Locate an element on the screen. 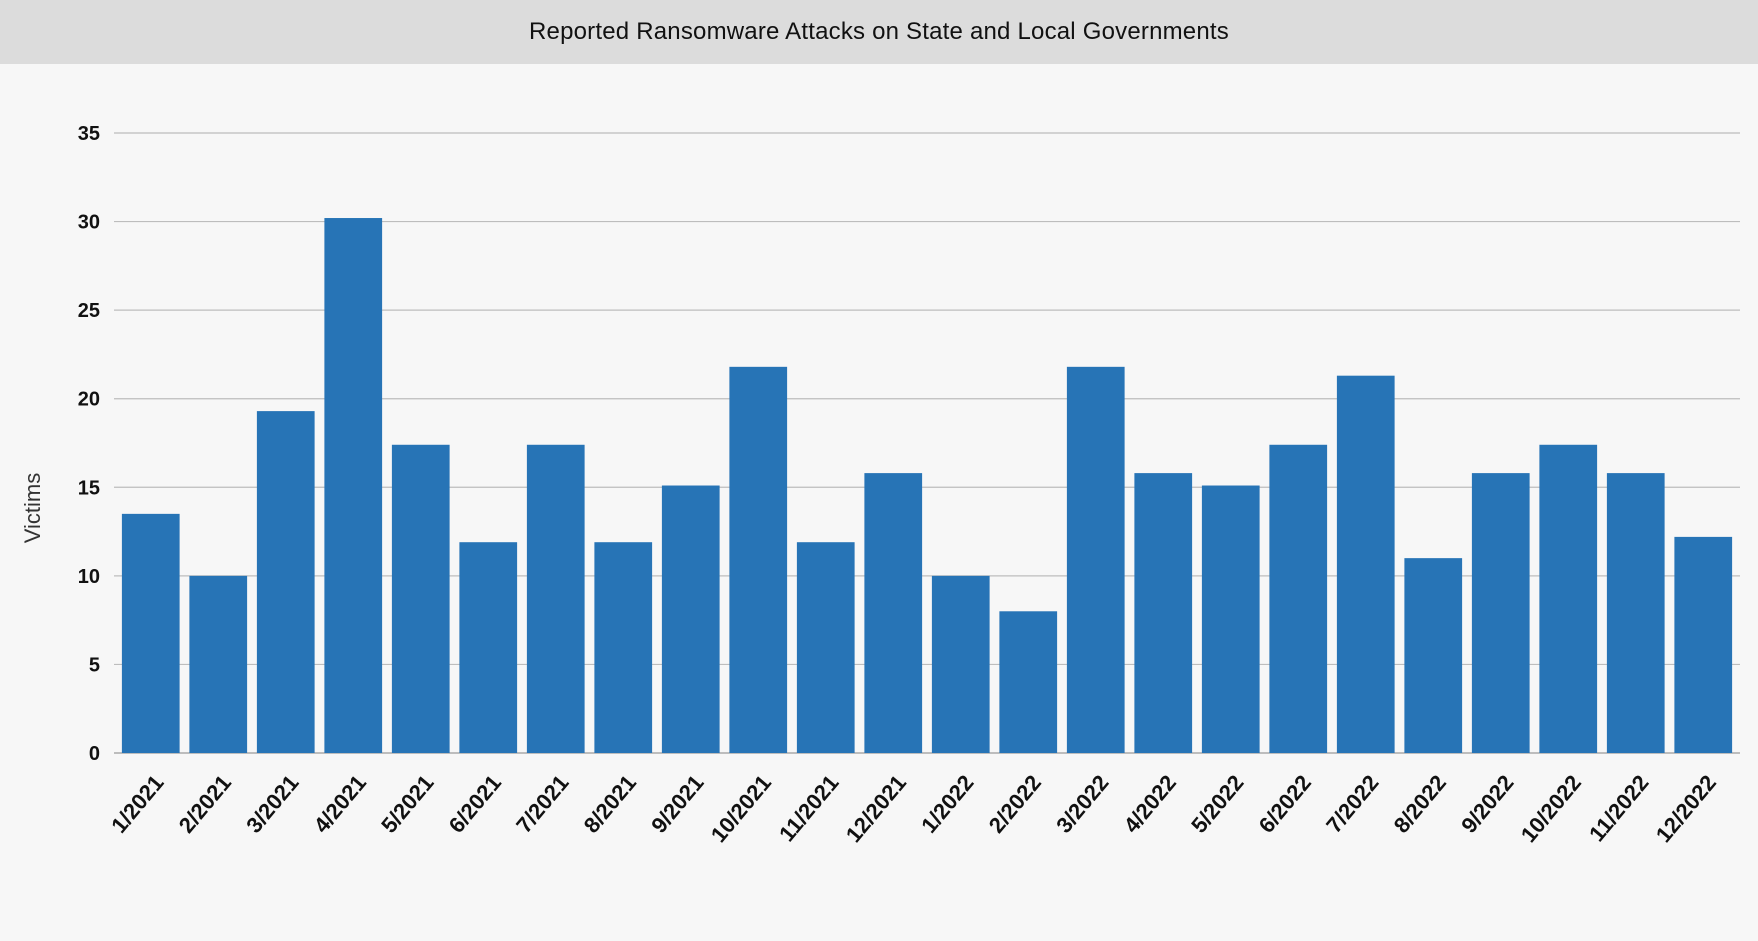 This screenshot has height=941, width=1758. y-tick-label: 30 is located at coordinates (89, 223).